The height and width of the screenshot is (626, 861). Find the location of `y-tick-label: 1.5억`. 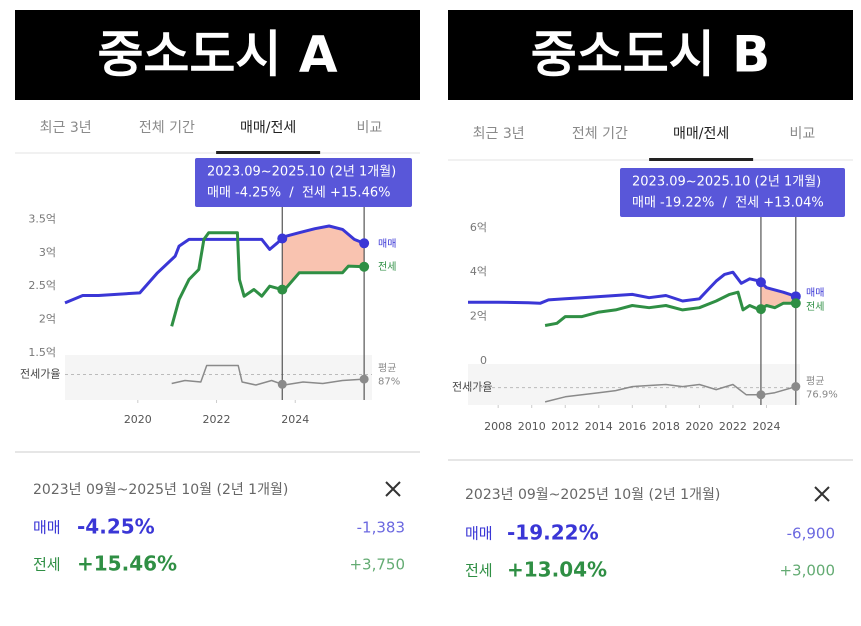

y-tick-label: 1.5억 is located at coordinates (42, 352).